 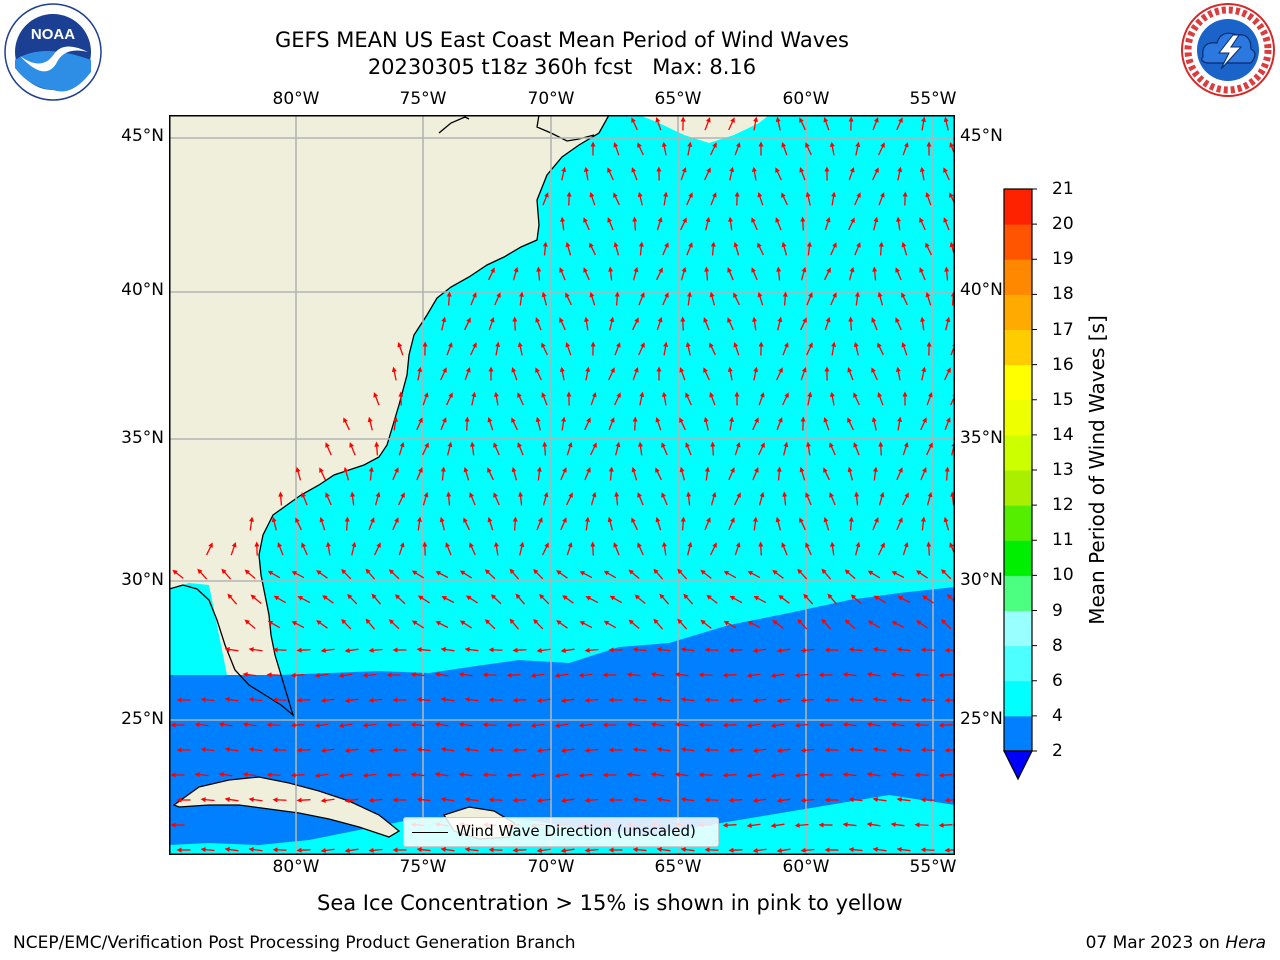 What do you see at coordinates (142, 290) in the screenshot?
I see `lat-label-left: 40°N` at bounding box center [142, 290].